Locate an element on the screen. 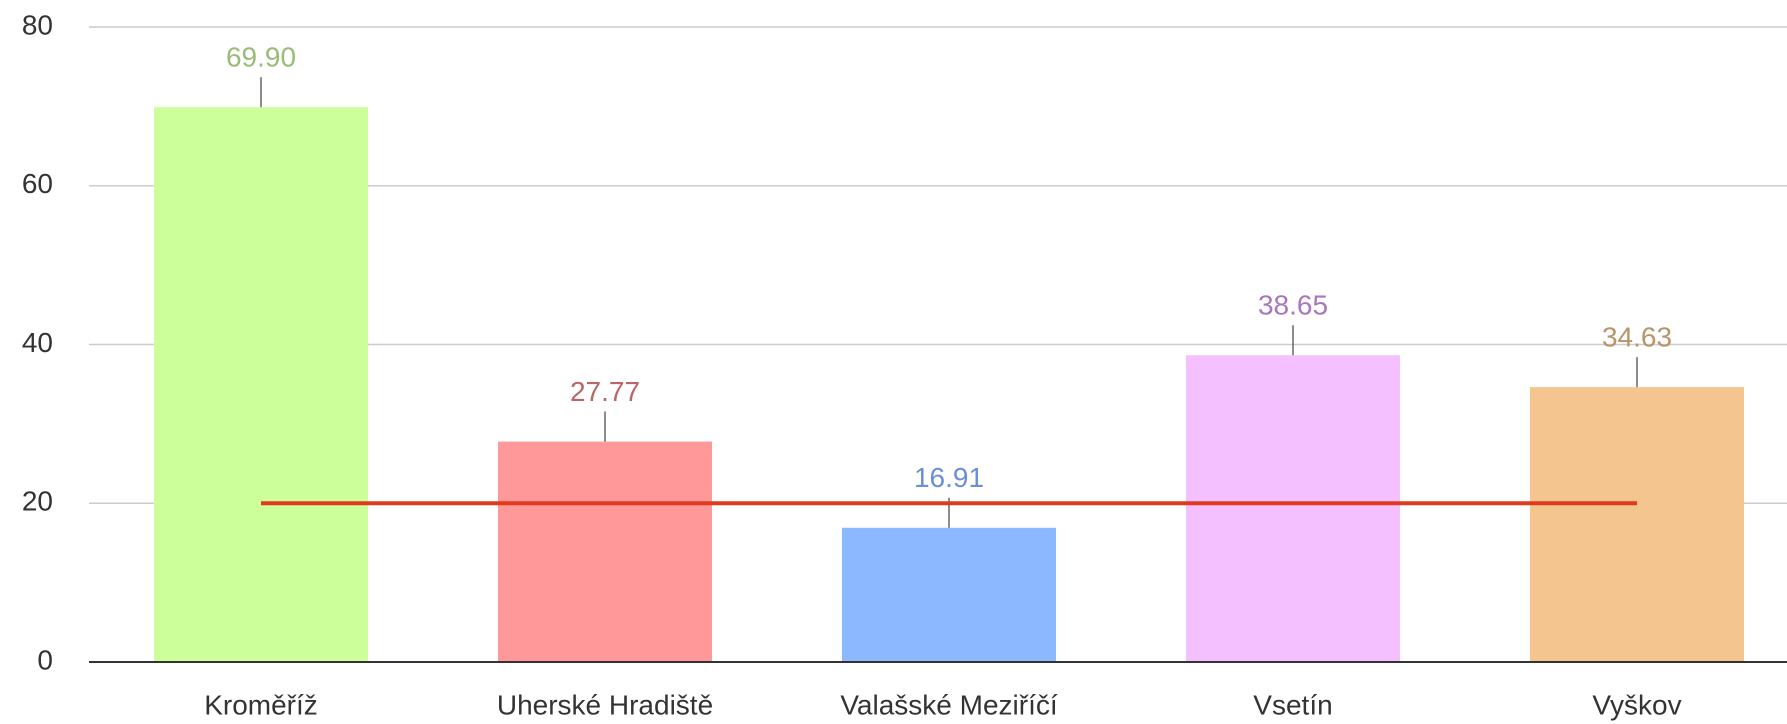  y-tick-label: 60 is located at coordinates (37, 183).